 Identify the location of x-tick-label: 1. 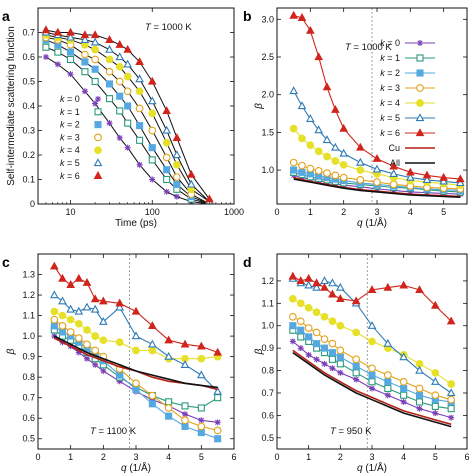
(308, 457).